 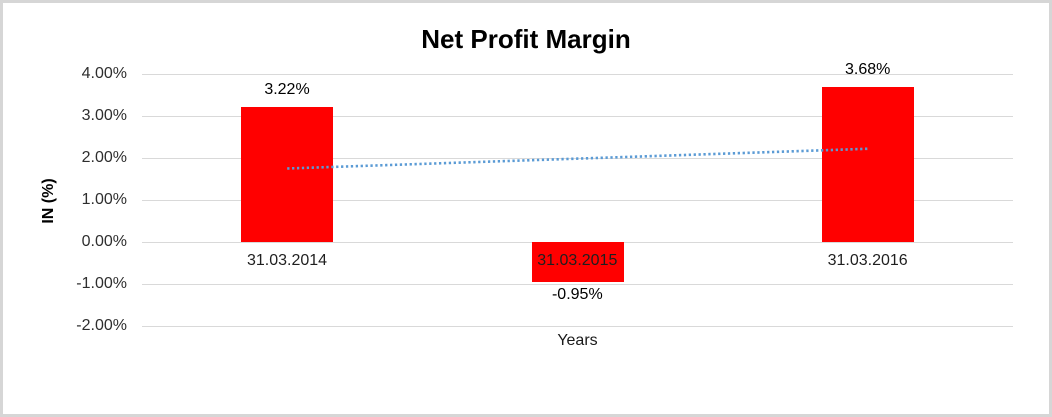 I want to click on x-axis-category-label: 31.03.2015, so click(x=577, y=260).